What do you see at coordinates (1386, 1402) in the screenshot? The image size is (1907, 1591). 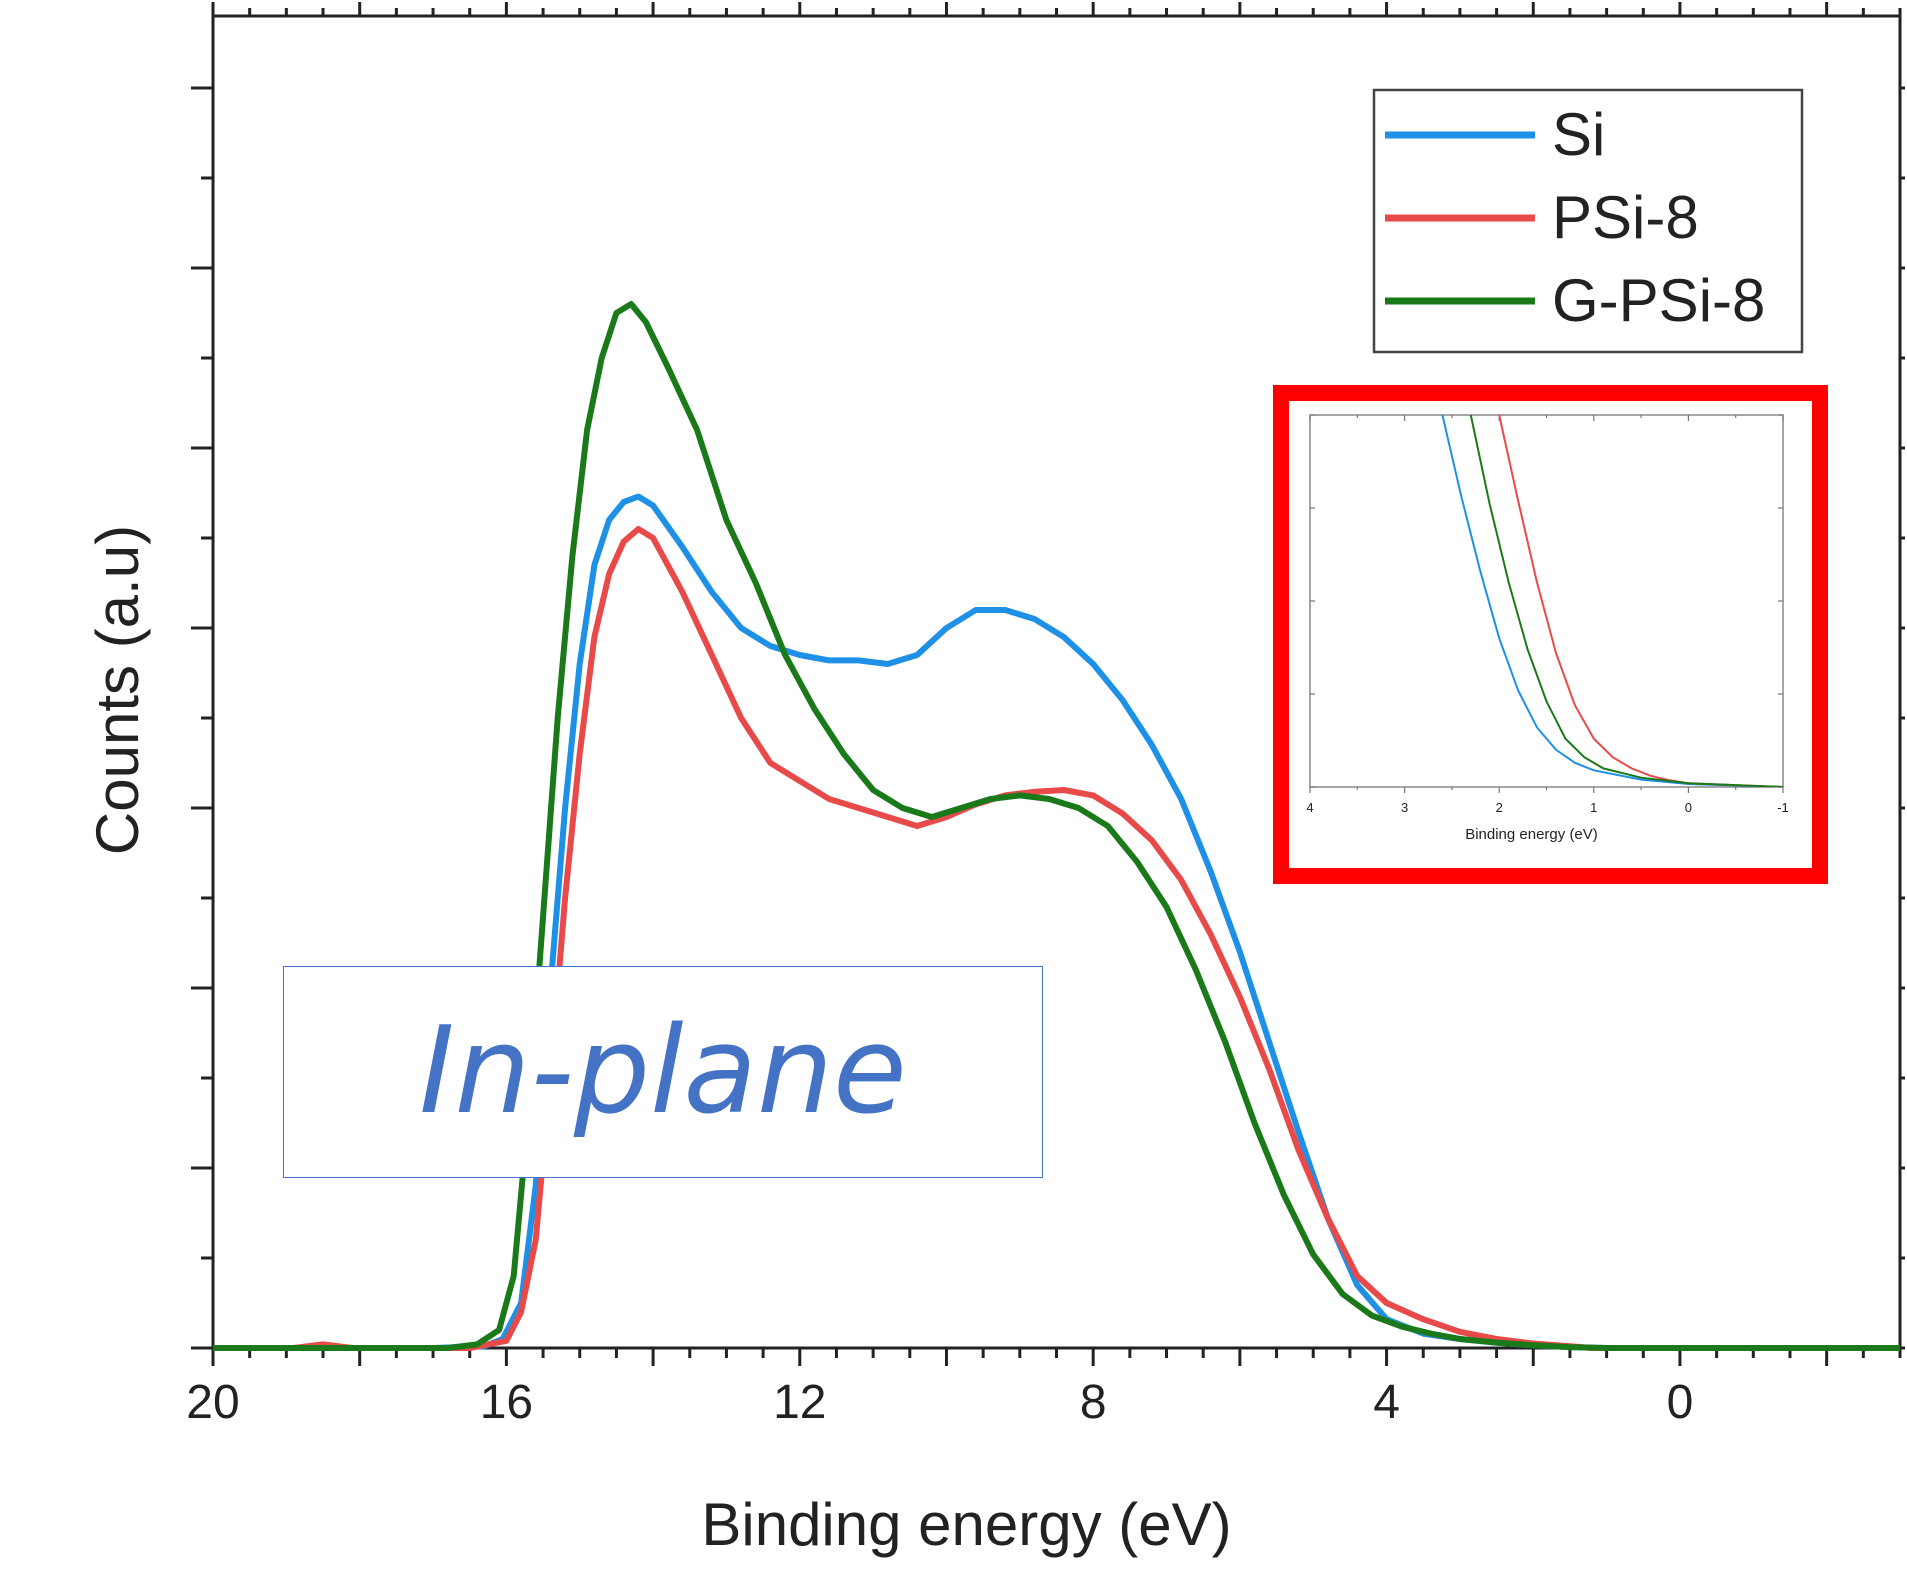 I see `x-tick-label: 4` at bounding box center [1386, 1402].